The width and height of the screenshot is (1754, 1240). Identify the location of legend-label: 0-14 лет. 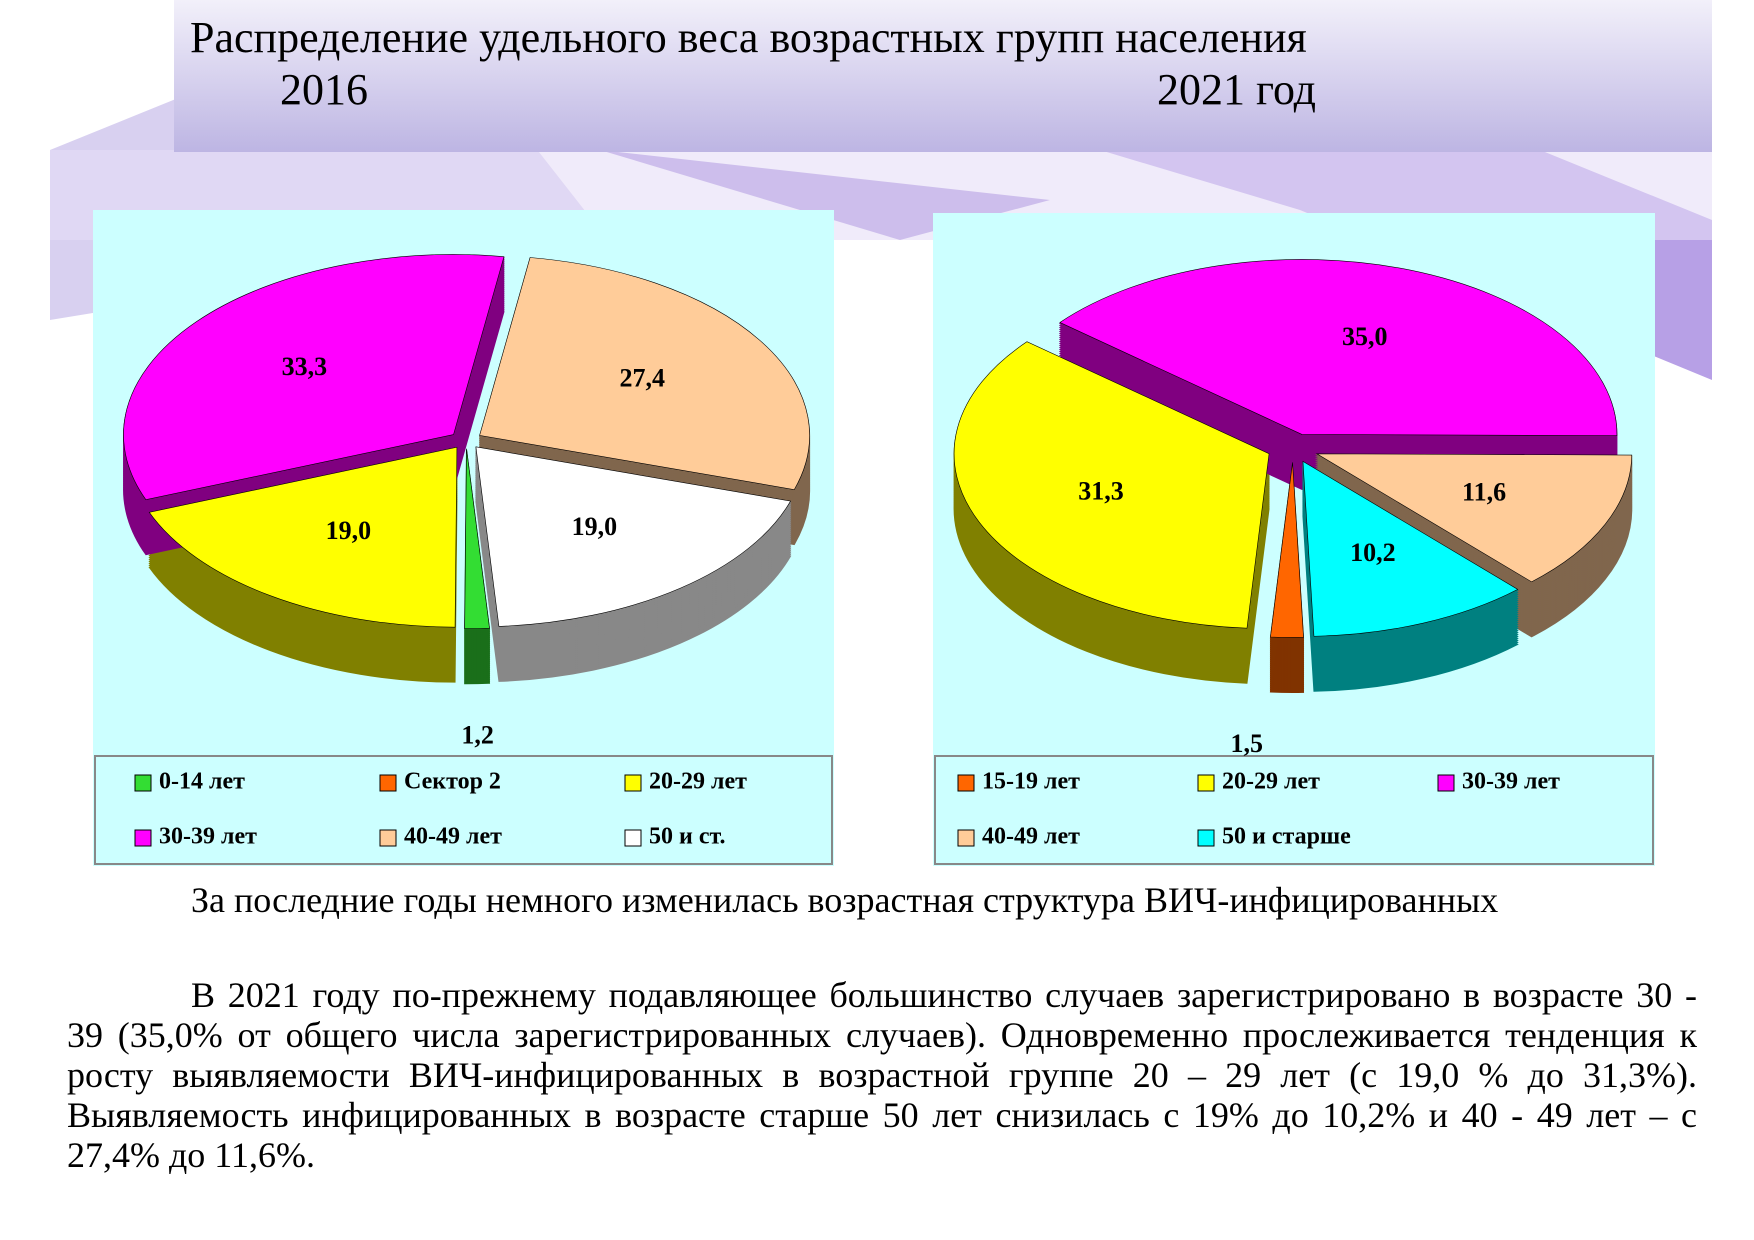
(202, 782).